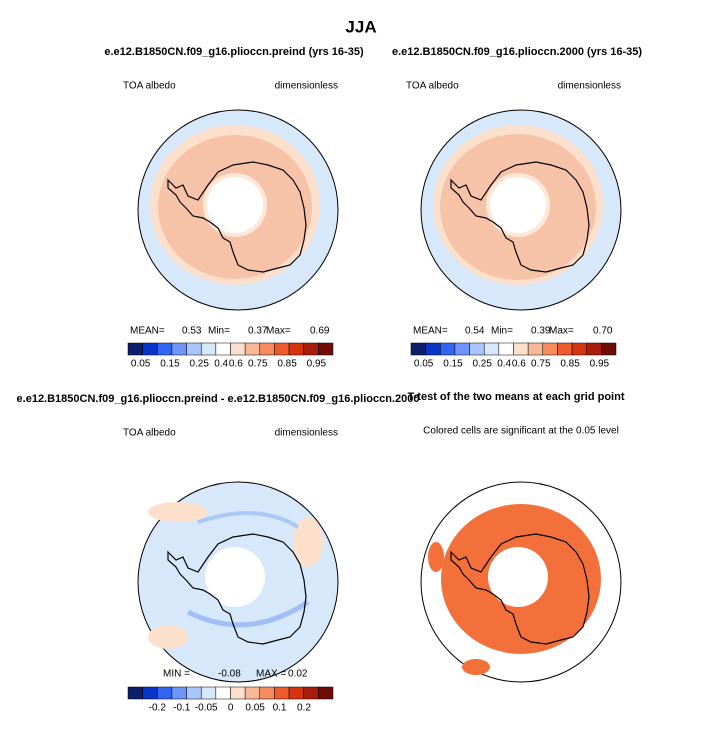 Image resolution: width=703 pixels, height=753 pixels. What do you see at coordinates (603, 331) in the screenshot?
I see `stat-text: 0.70` at bounding box center [603, 331].